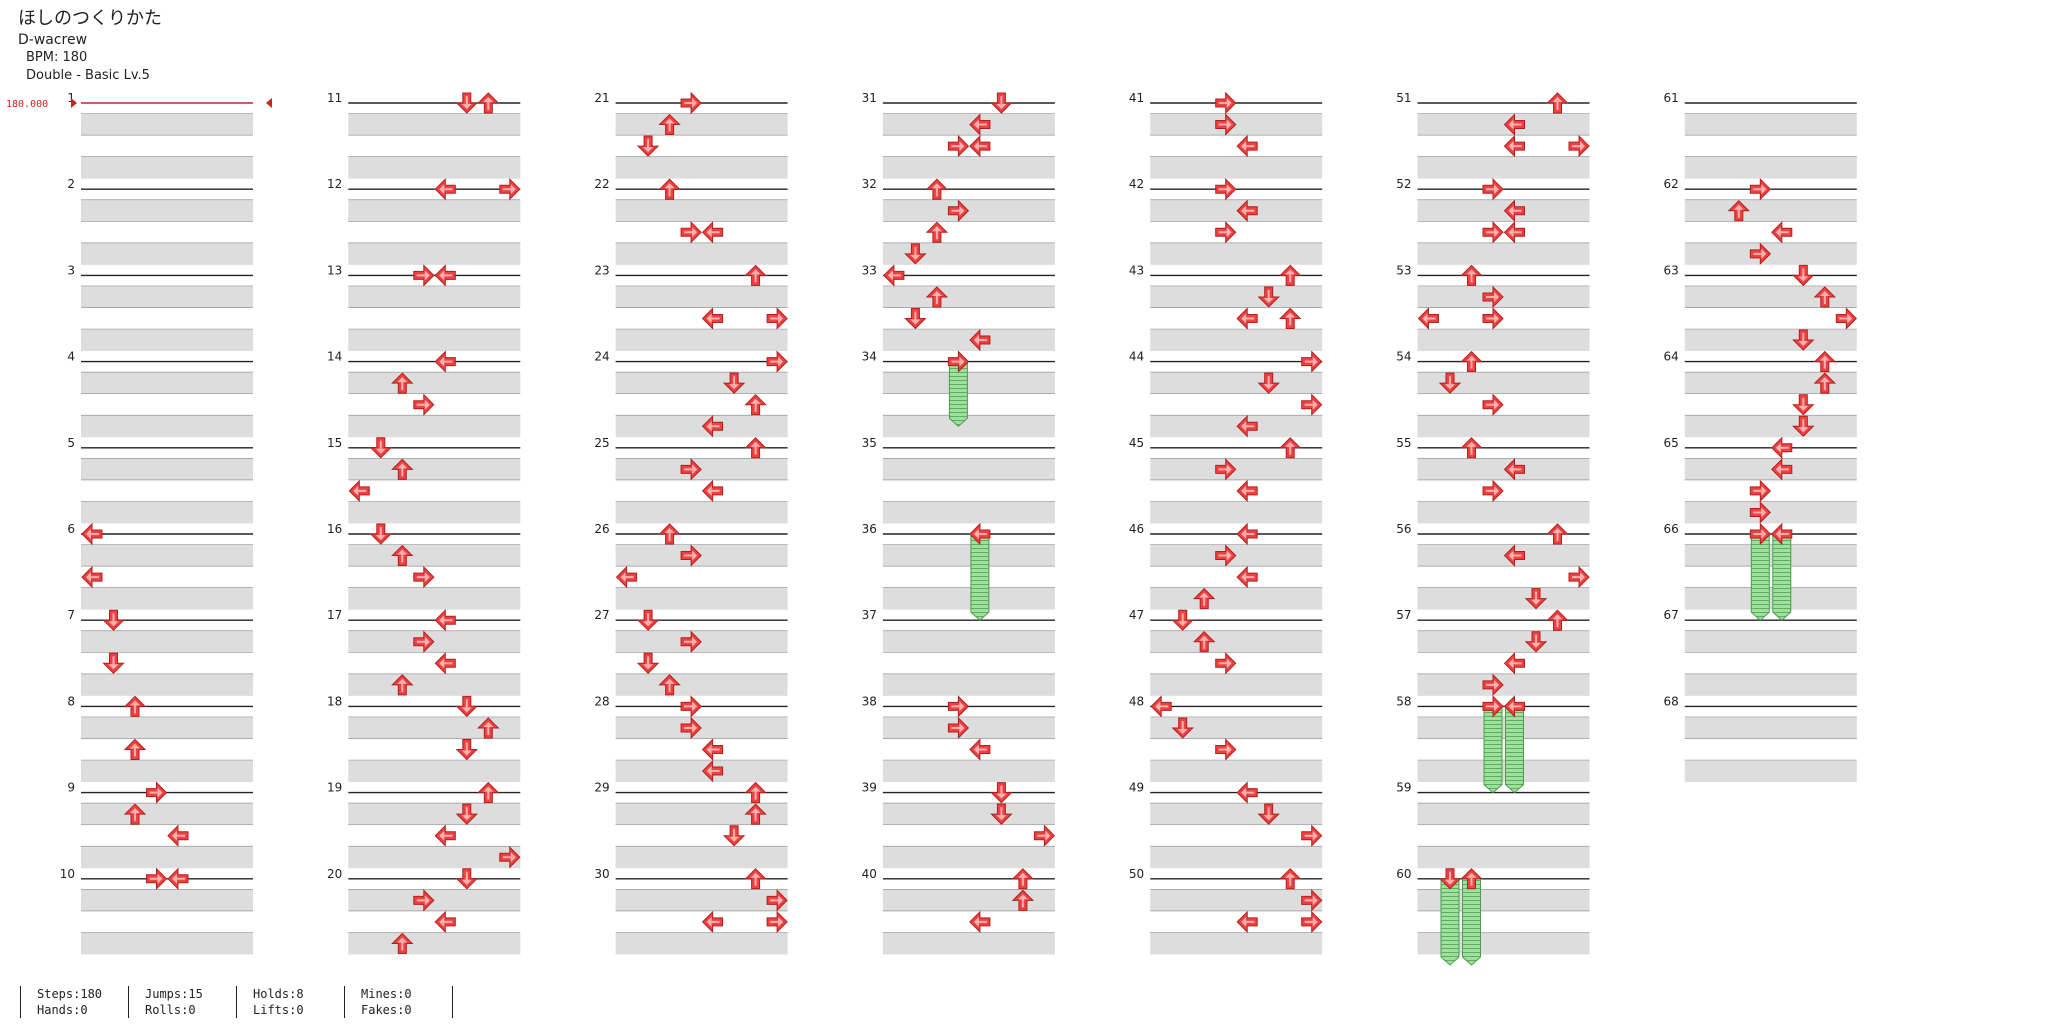 Image resolution: width=2066 pixels, height=1024 pixels. I want to click on measure-number: 5, so click(71, 443).